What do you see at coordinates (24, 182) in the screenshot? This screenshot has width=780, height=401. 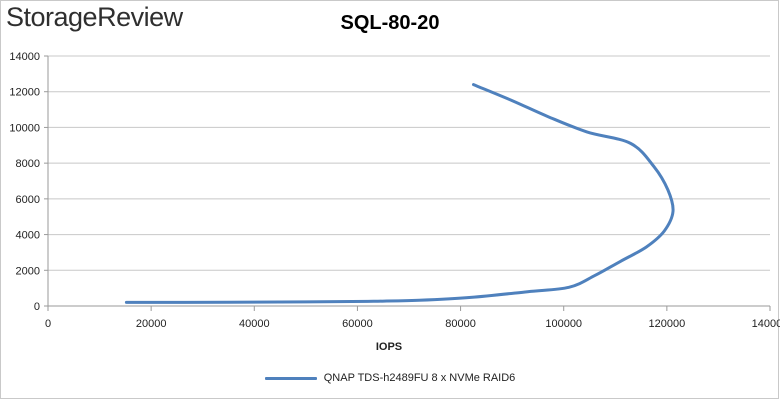 I see `y-tick-labels: 0 2000 4000 6000 8000 10000 12000 14000` at bounding box center [24, 182].